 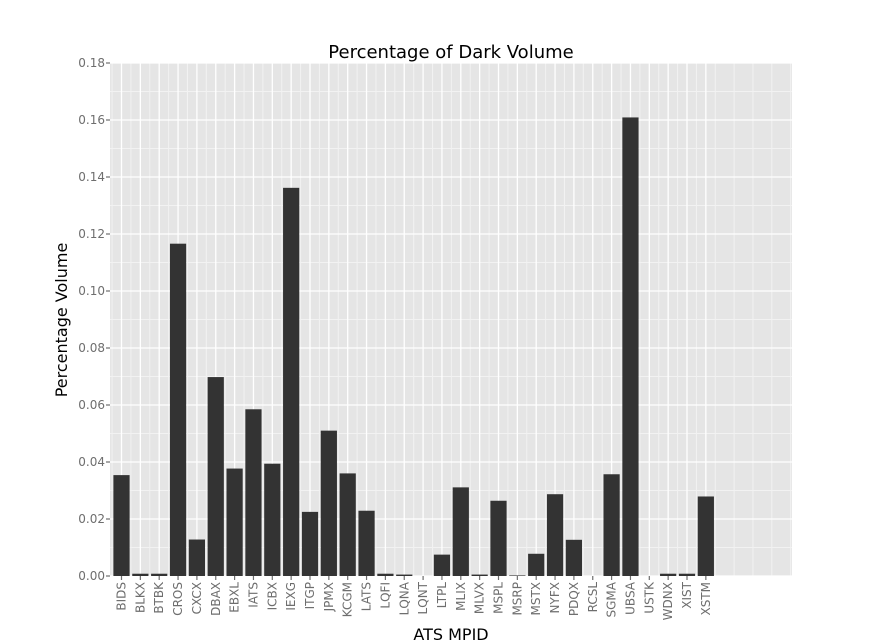 What do you see at coordinates (253, 595) in the screenshot?
I see `x-tick-label: IATS` at bounding box center [253, 595].